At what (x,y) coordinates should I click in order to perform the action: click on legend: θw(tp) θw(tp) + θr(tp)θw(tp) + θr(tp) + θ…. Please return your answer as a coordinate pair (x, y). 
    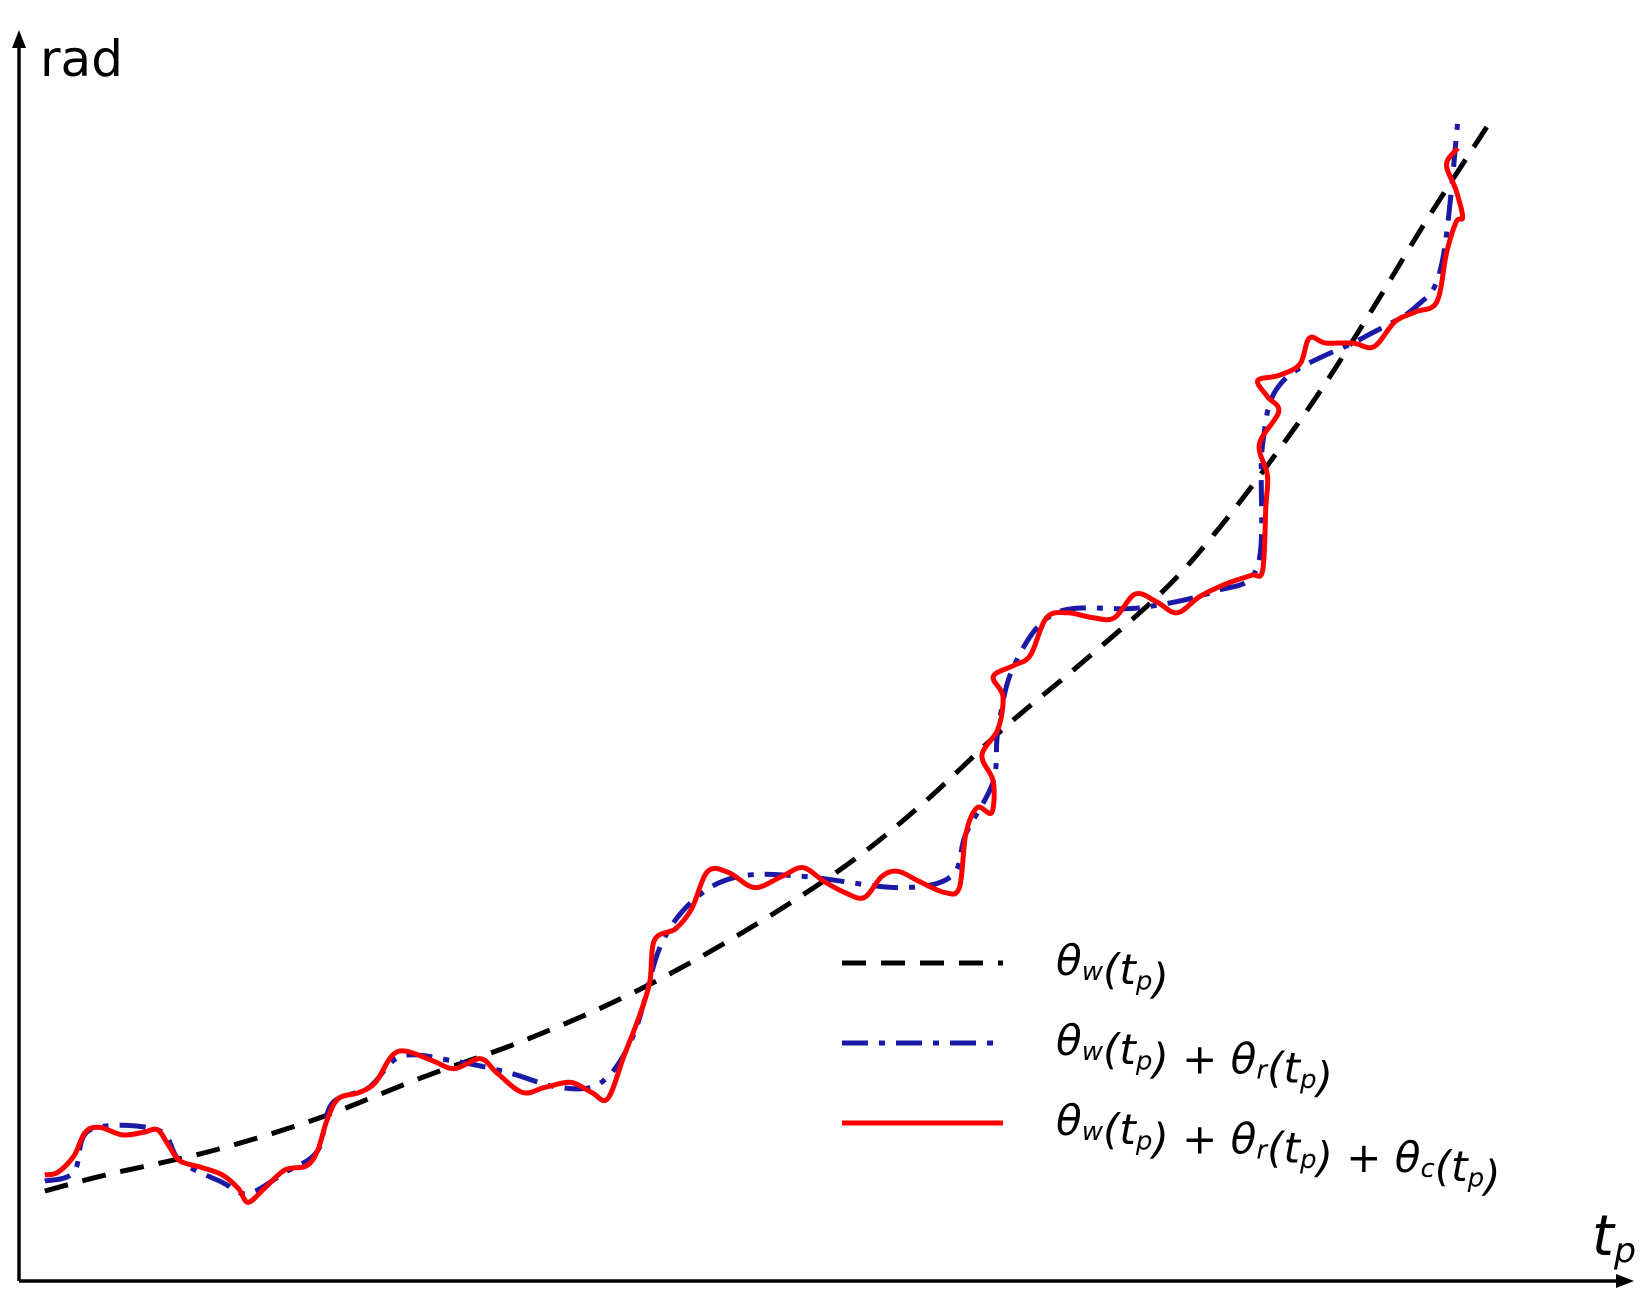
    Looking at the image, I should click on (1171, 1068).